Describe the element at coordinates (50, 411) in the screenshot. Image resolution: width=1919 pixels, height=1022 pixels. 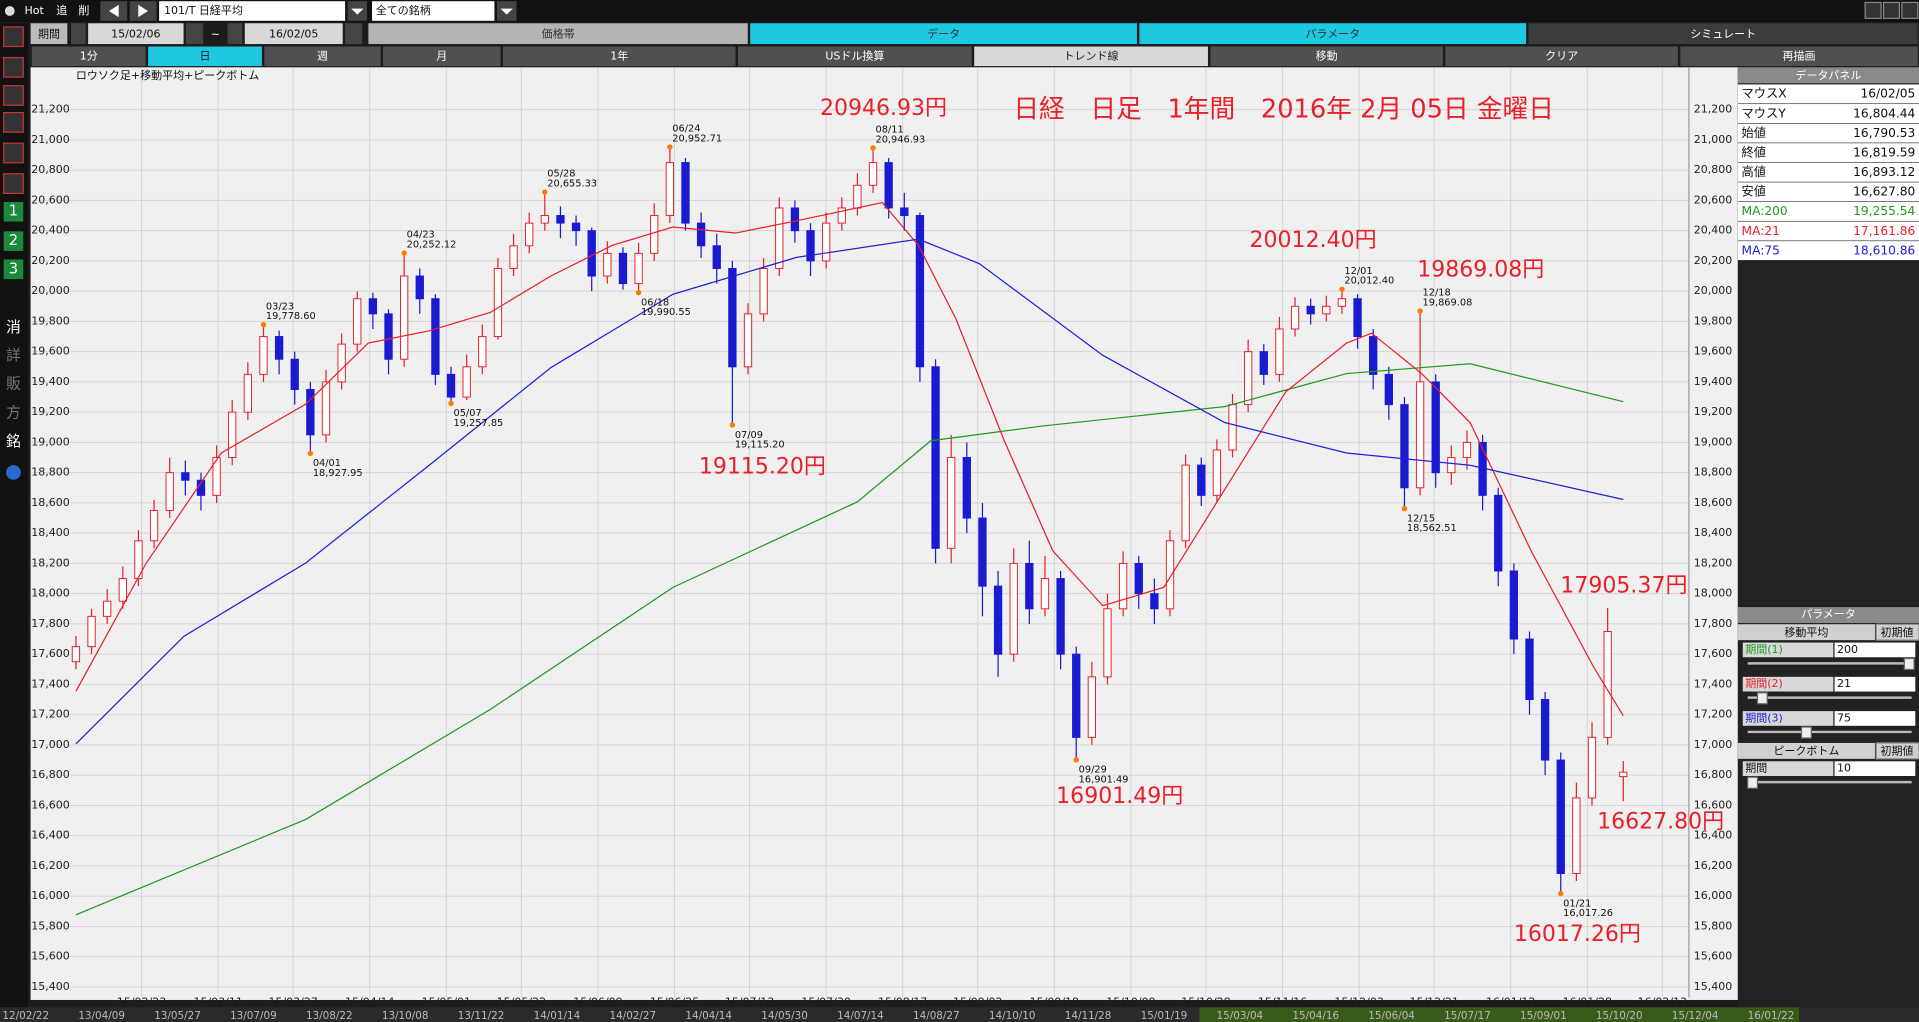
I see `y-tick-label: 19,200` at that location.